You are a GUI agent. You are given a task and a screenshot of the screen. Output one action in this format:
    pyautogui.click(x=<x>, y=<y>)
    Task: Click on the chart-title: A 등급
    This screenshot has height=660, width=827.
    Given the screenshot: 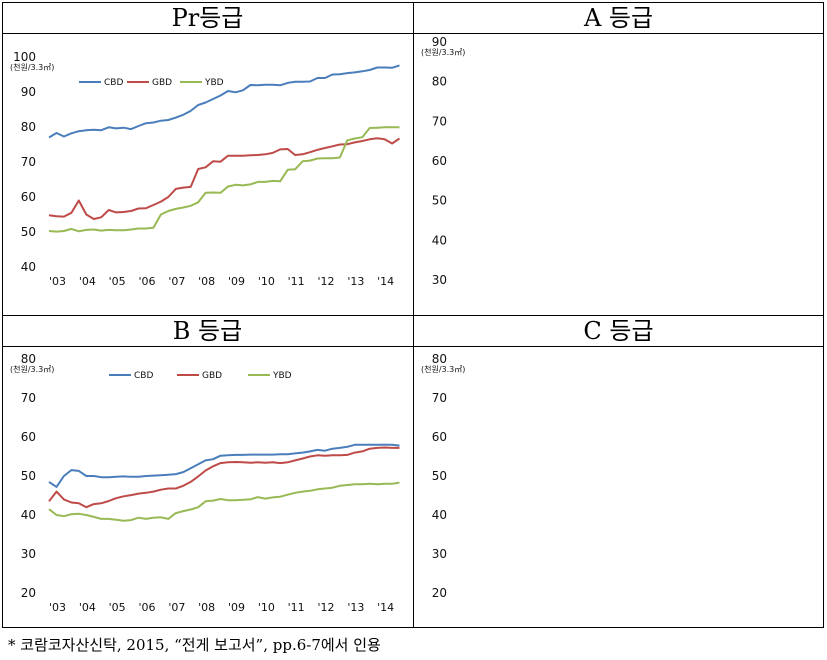 What is the action you would take?
    pyautogui.click(x=618, y=18)
    